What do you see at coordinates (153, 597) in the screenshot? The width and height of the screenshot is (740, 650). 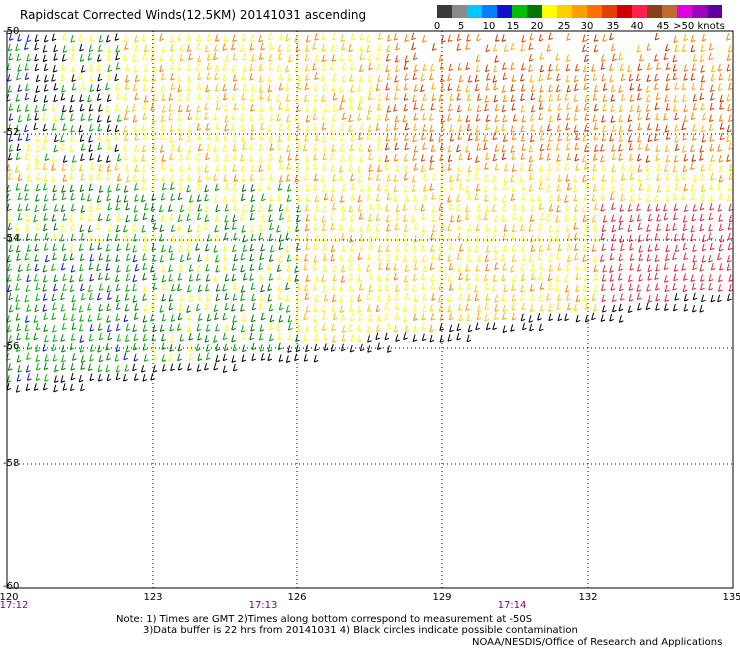 I see `lon-label-123: 123` at bounding box center [153, 597].